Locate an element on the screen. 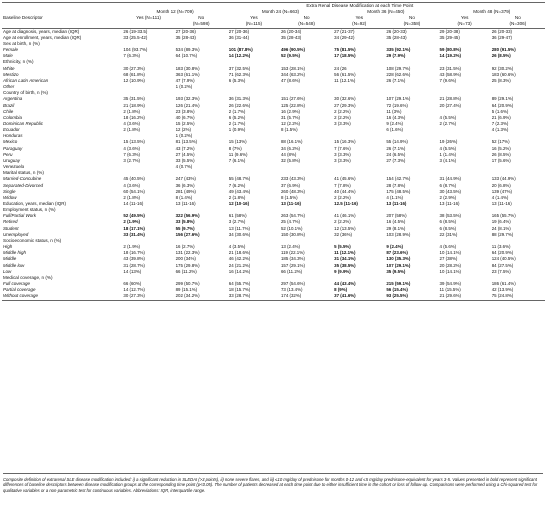  table-cell: 26 (22.6%) is located at coordinates (239, 105).